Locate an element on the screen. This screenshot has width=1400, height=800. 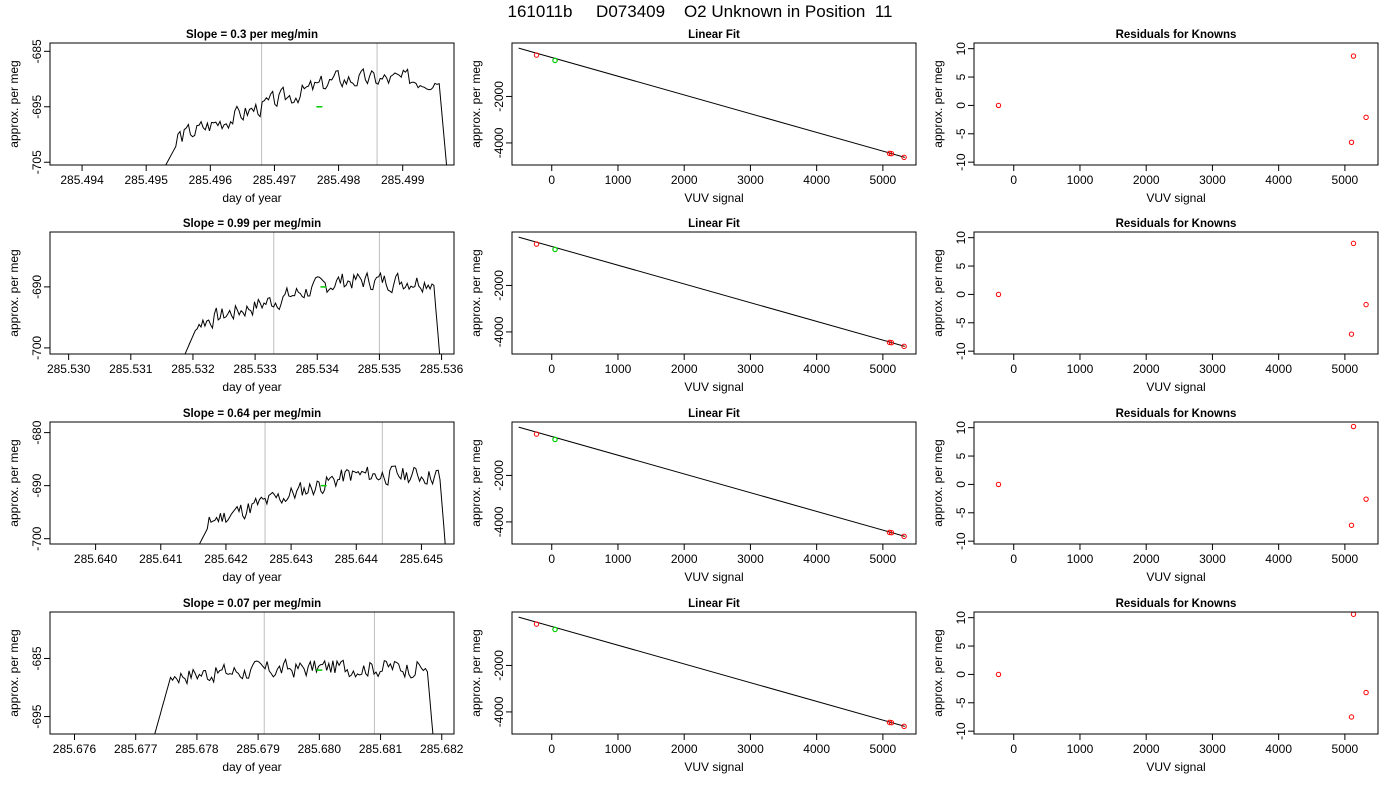
x-tick-label: 285.494 is located at coordinates (82, 180).